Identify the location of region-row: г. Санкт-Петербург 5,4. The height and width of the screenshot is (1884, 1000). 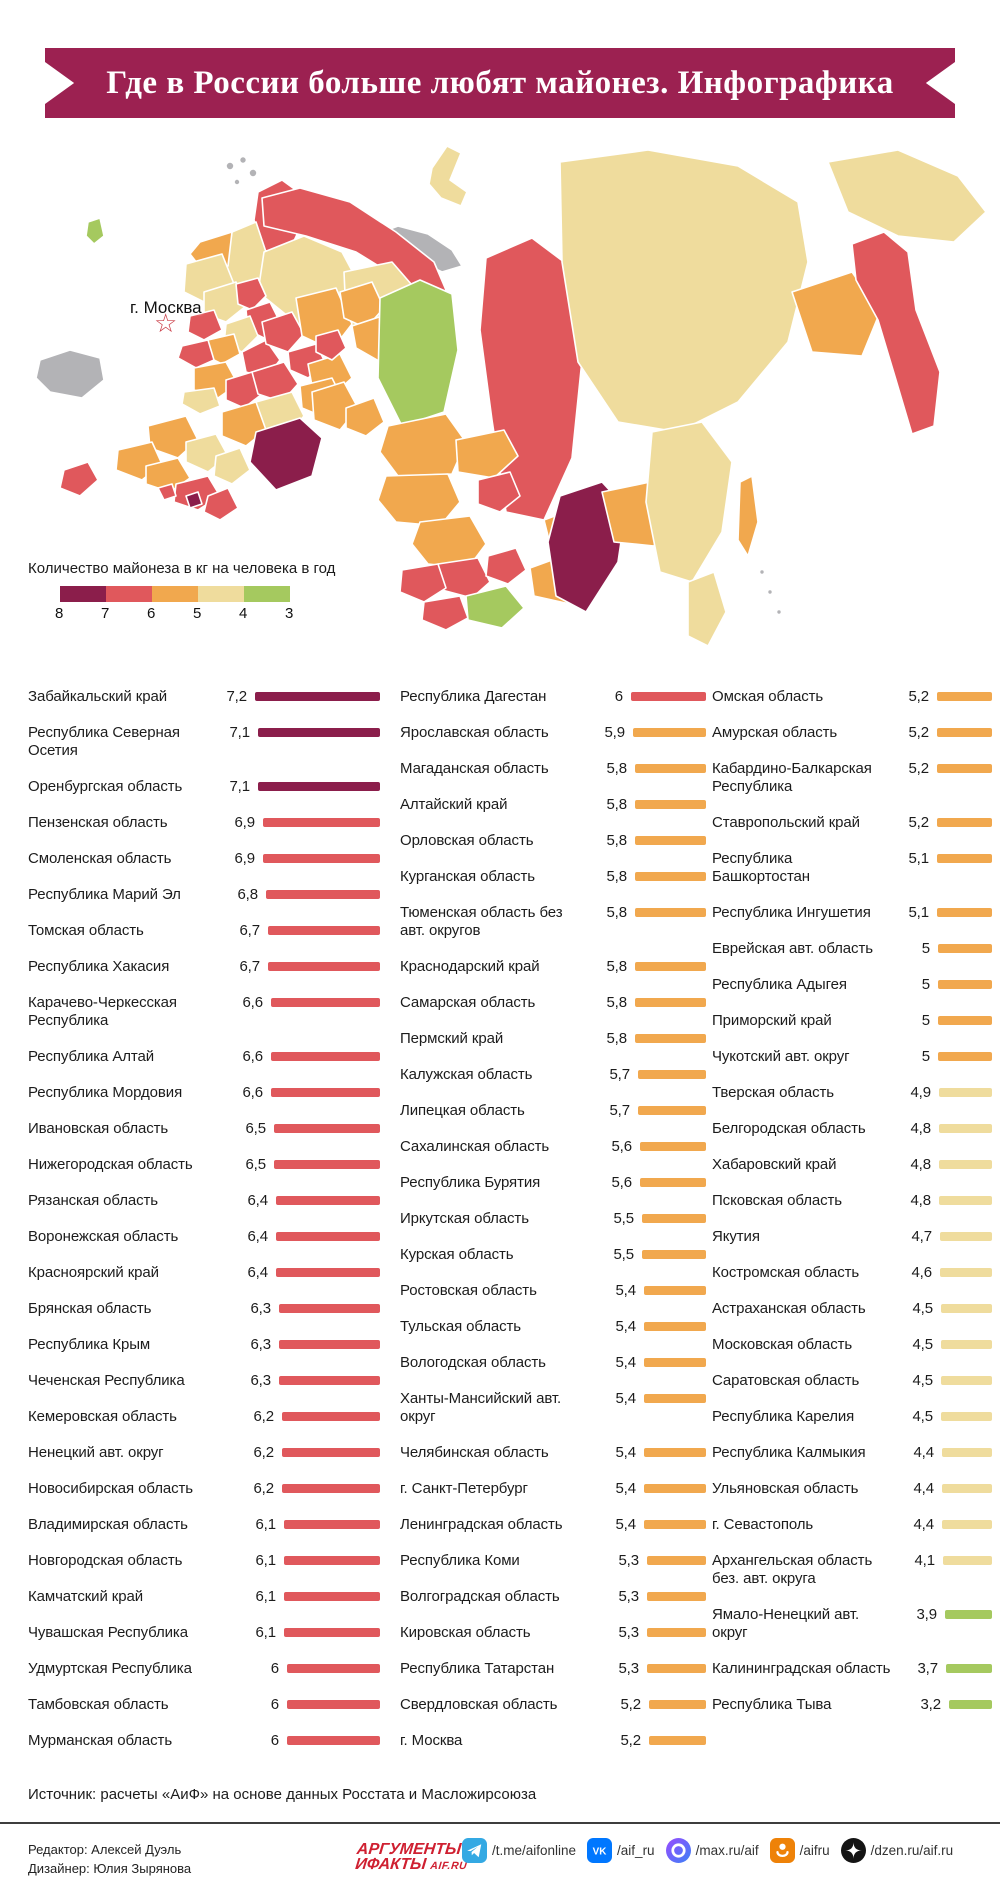
(553, 1489).